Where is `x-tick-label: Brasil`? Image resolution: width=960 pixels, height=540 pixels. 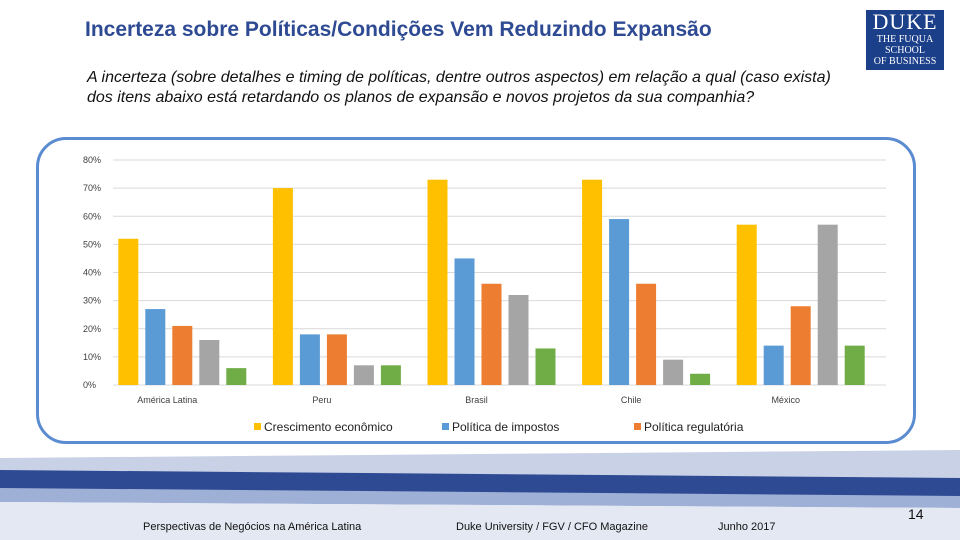
x-tick-label: Brasil is located at coordinates (476, 400).